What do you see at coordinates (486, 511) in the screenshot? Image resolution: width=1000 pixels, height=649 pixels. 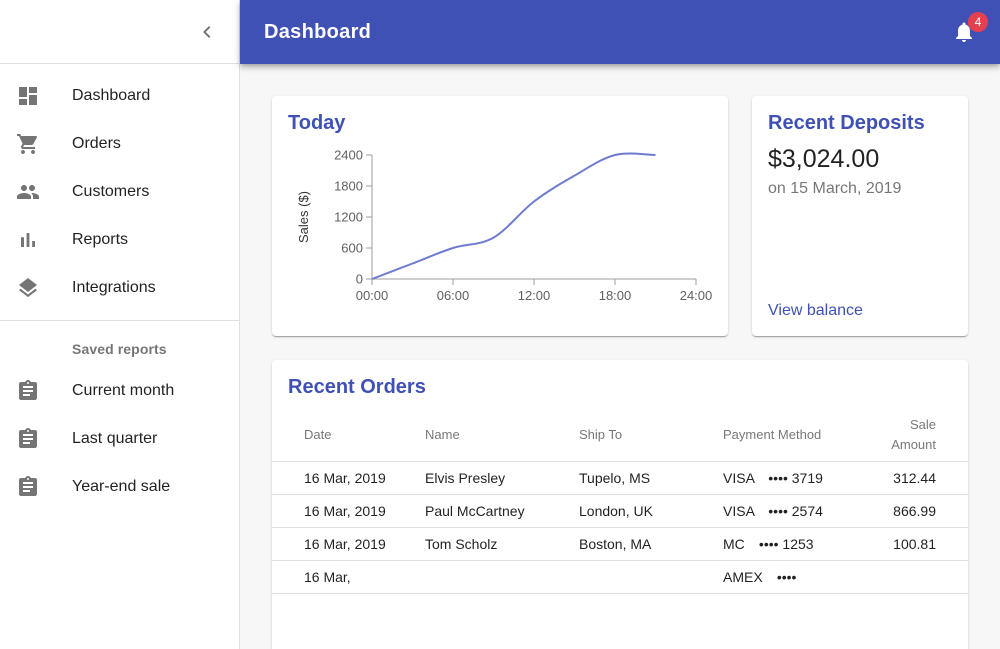 I see `cell-name: Paul McCartney` at bounding box center [486, 511].